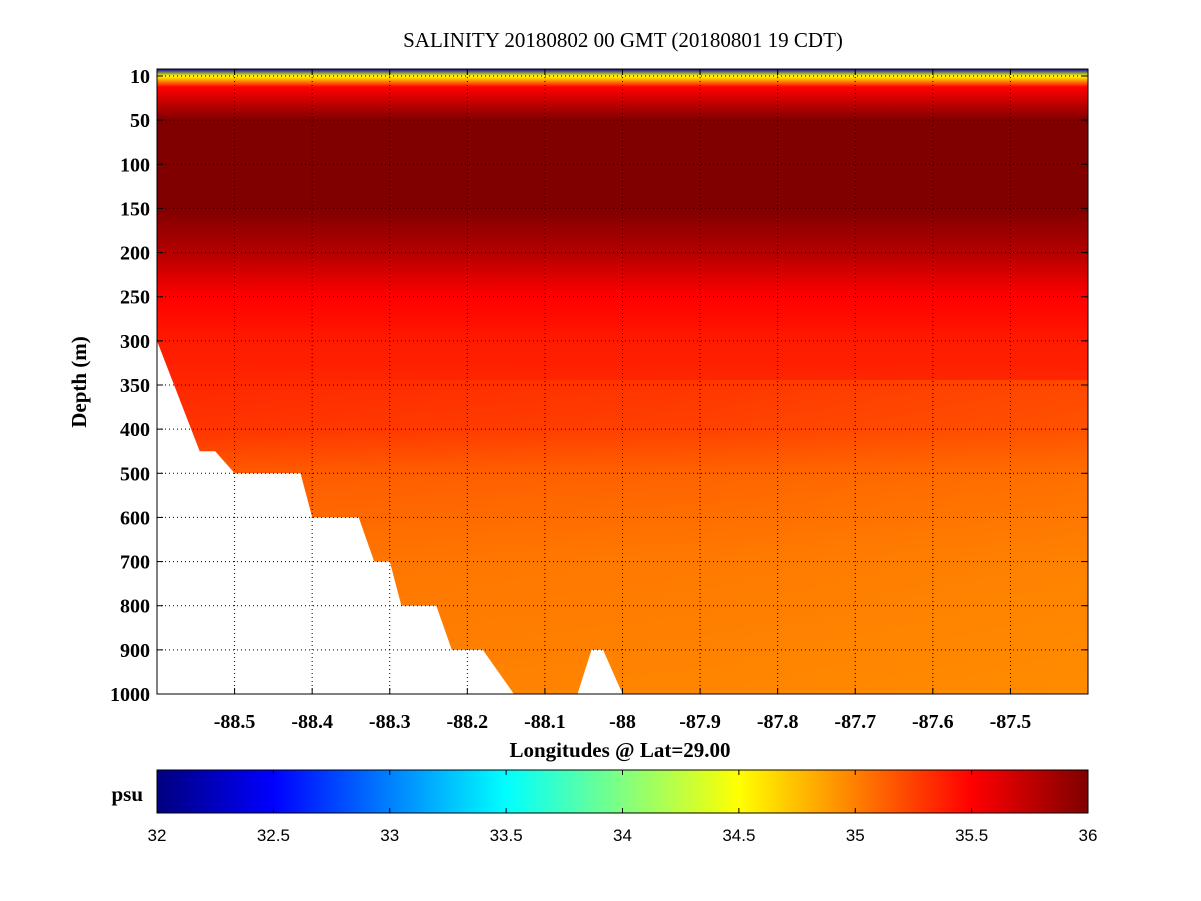  Describe the element at coordinates (157, 835) in the screenshot. I see `colorbar-tick-label: 32` at that location.